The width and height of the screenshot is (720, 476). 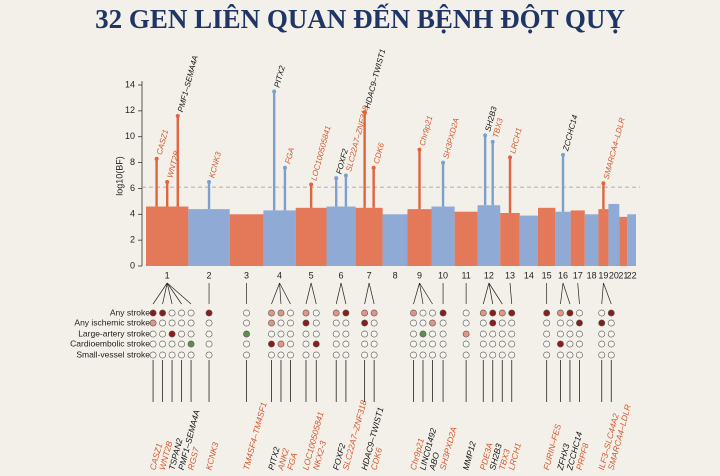 What do you see at coordinates (529, 275) in the screenshot?
I see `chromosome-label: 14` at bounding box center [529, 275].